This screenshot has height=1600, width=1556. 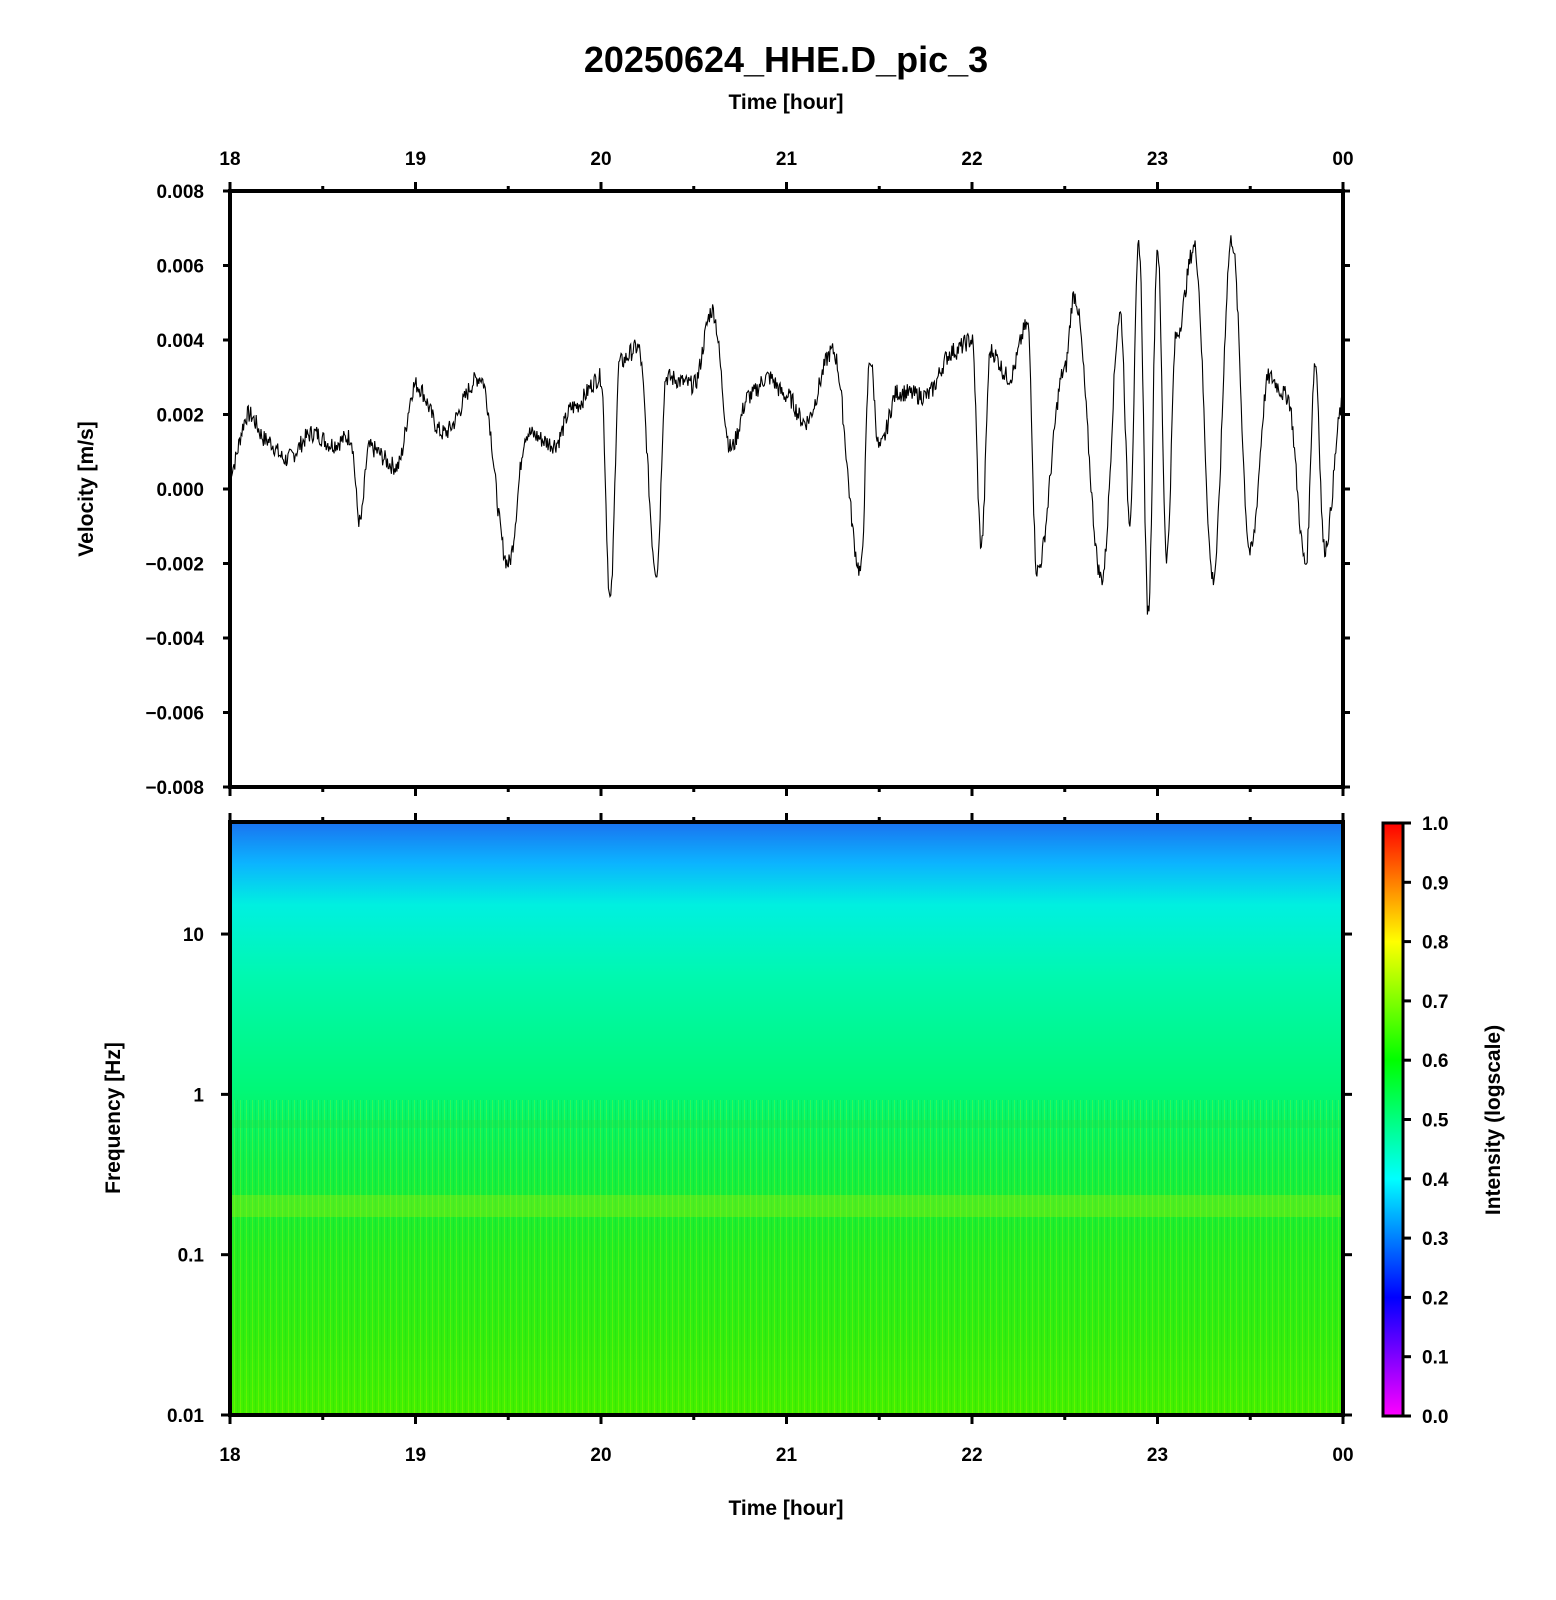 I want to click on spectrogram-y-tick-label: 10, so click(x=193, y=935).